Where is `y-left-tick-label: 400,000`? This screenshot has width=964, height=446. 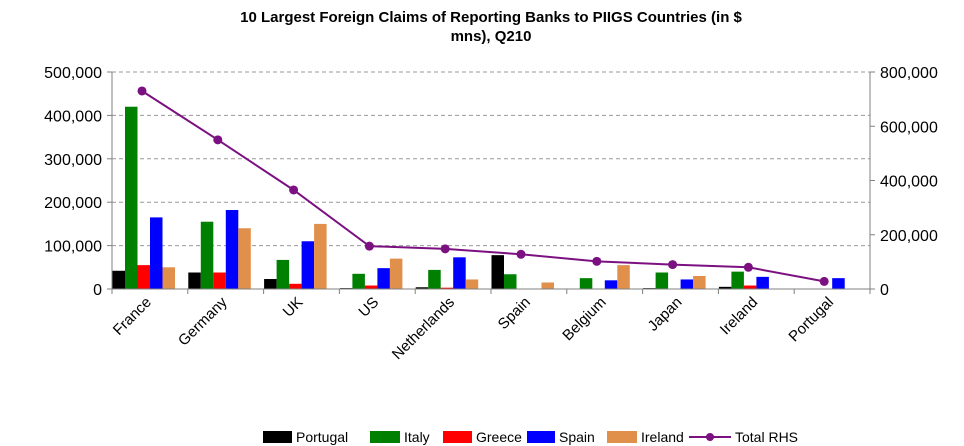
y-left-tick-label: 400,000 is located at coordinates (73, 116).